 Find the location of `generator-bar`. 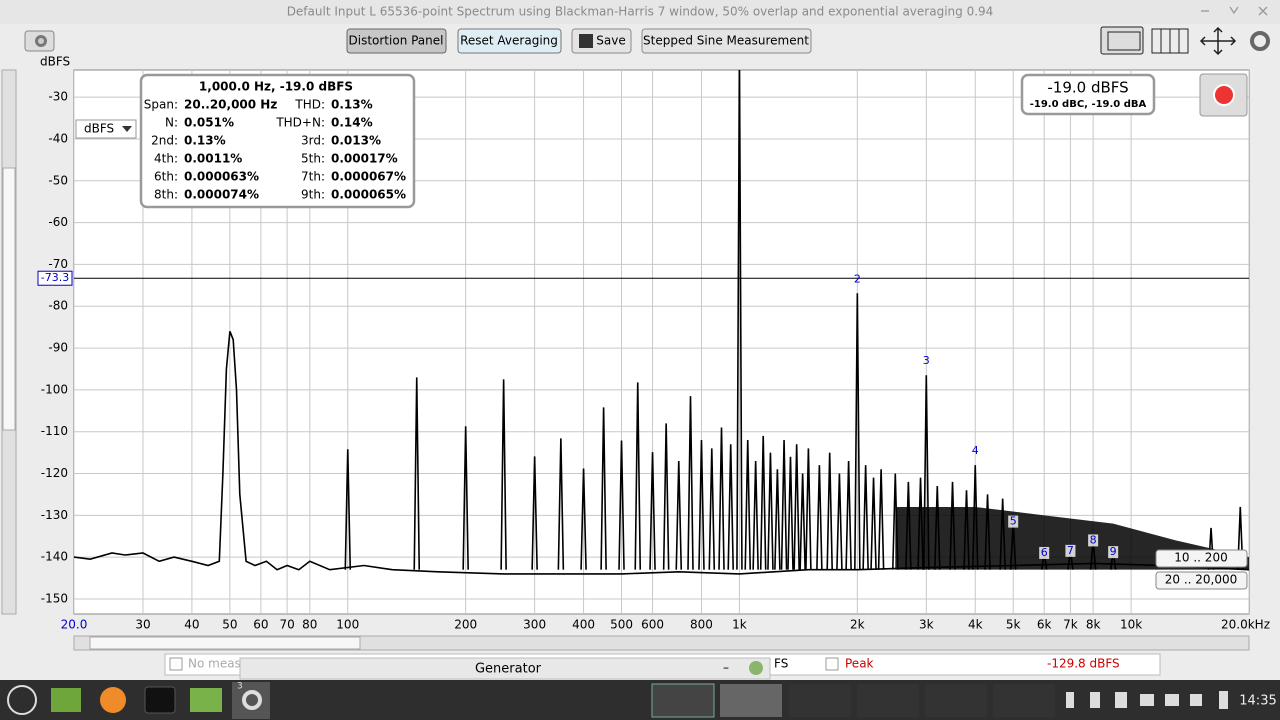

generator-bar is located at coordinates (505, 668).